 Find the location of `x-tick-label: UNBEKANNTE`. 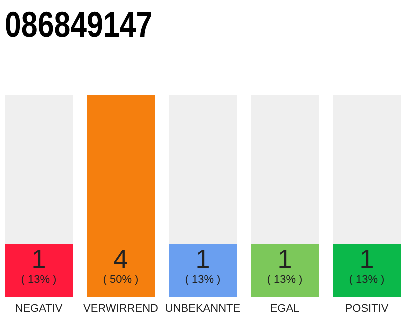

x-tick-label: UNBEKANNTE is located at coordinates (203, 309).